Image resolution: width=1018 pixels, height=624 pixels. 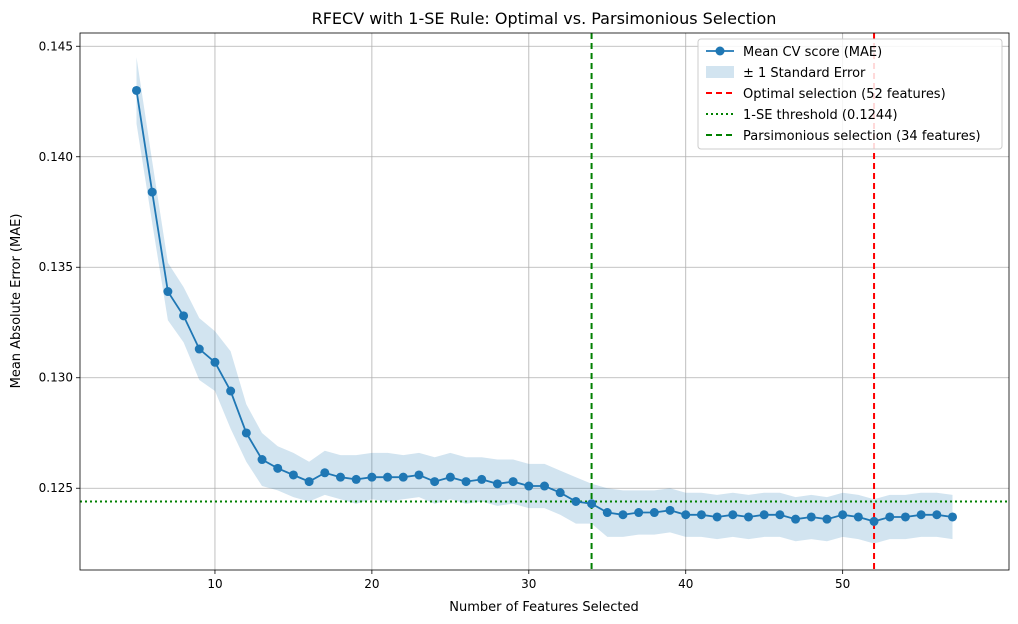 I want to click on x-tick-label: 50, so click(x=842, y=584).